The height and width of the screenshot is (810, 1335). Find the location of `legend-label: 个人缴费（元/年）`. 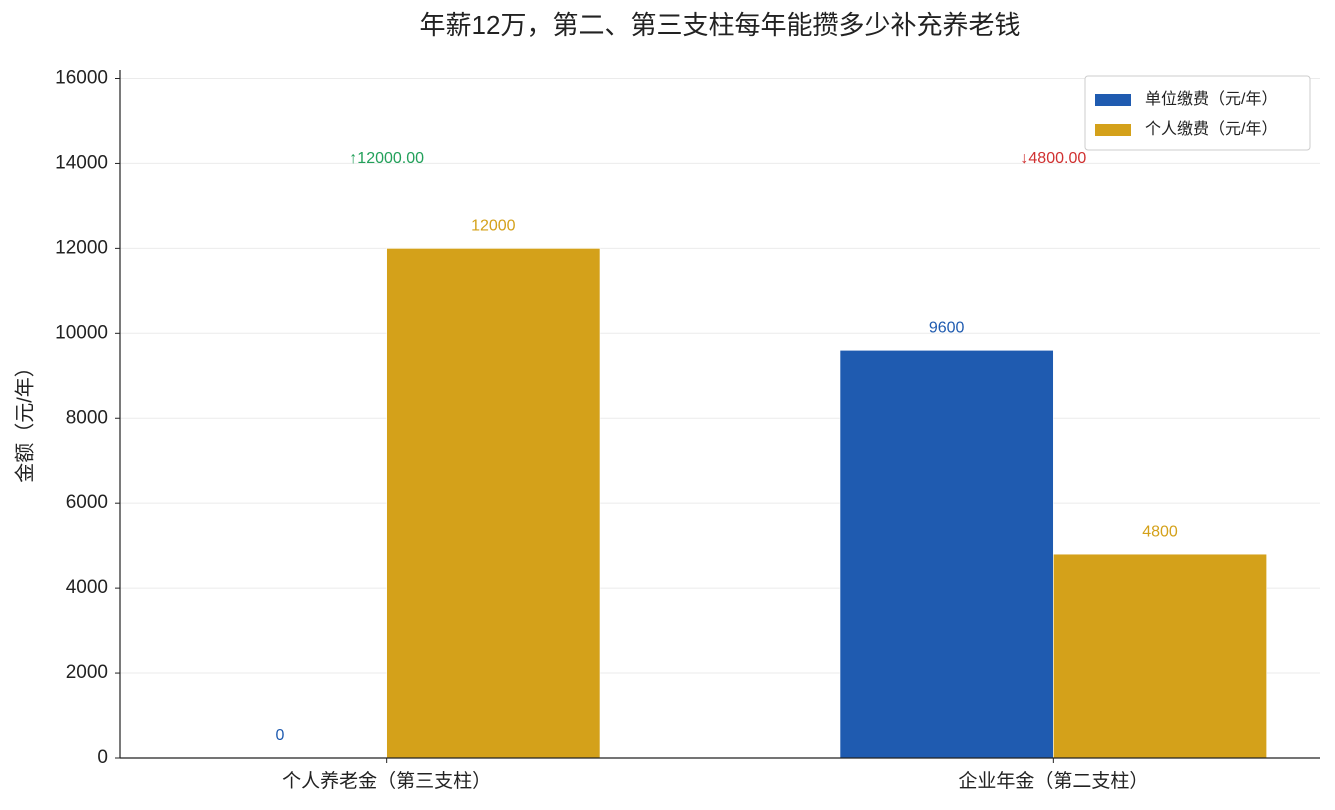

legend-label: 个人缴费（元/年） is located at coordinates (1211, 129).